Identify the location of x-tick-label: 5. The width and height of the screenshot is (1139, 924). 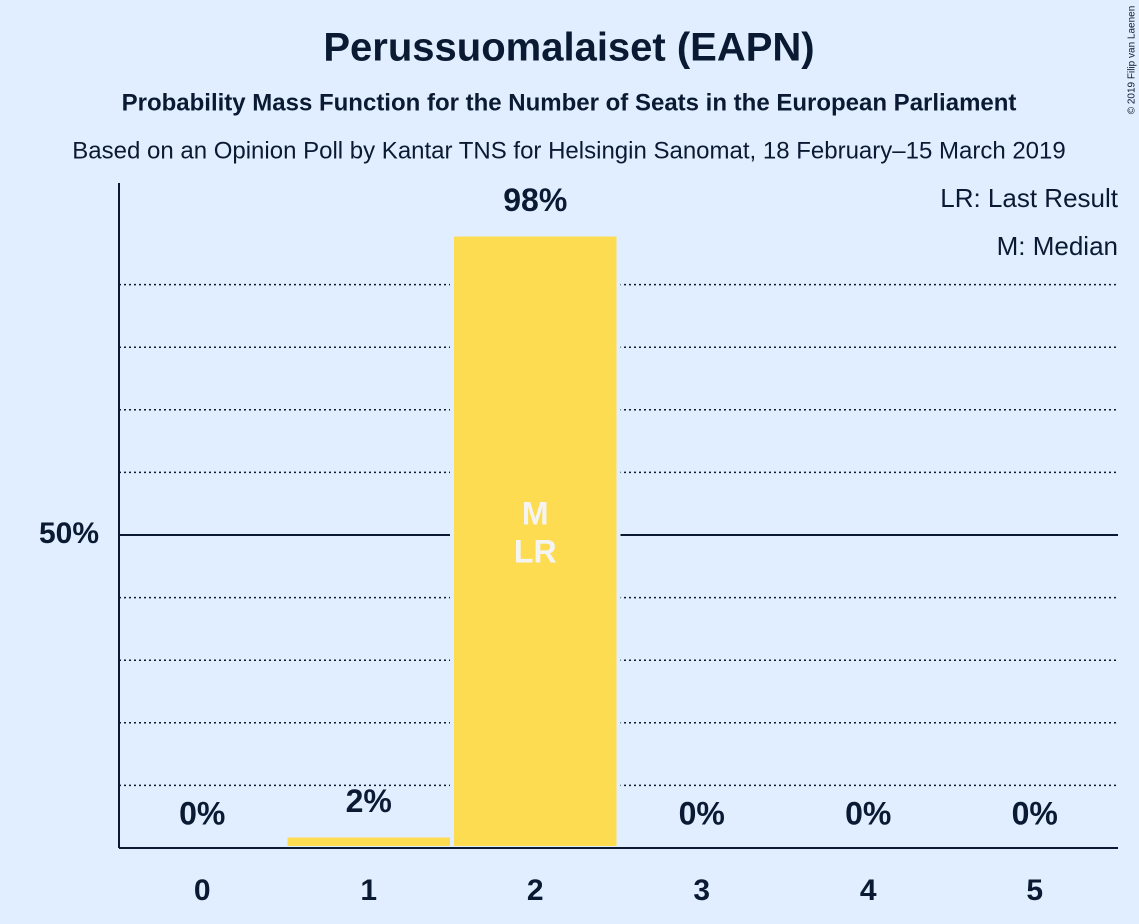
(1034, 890).